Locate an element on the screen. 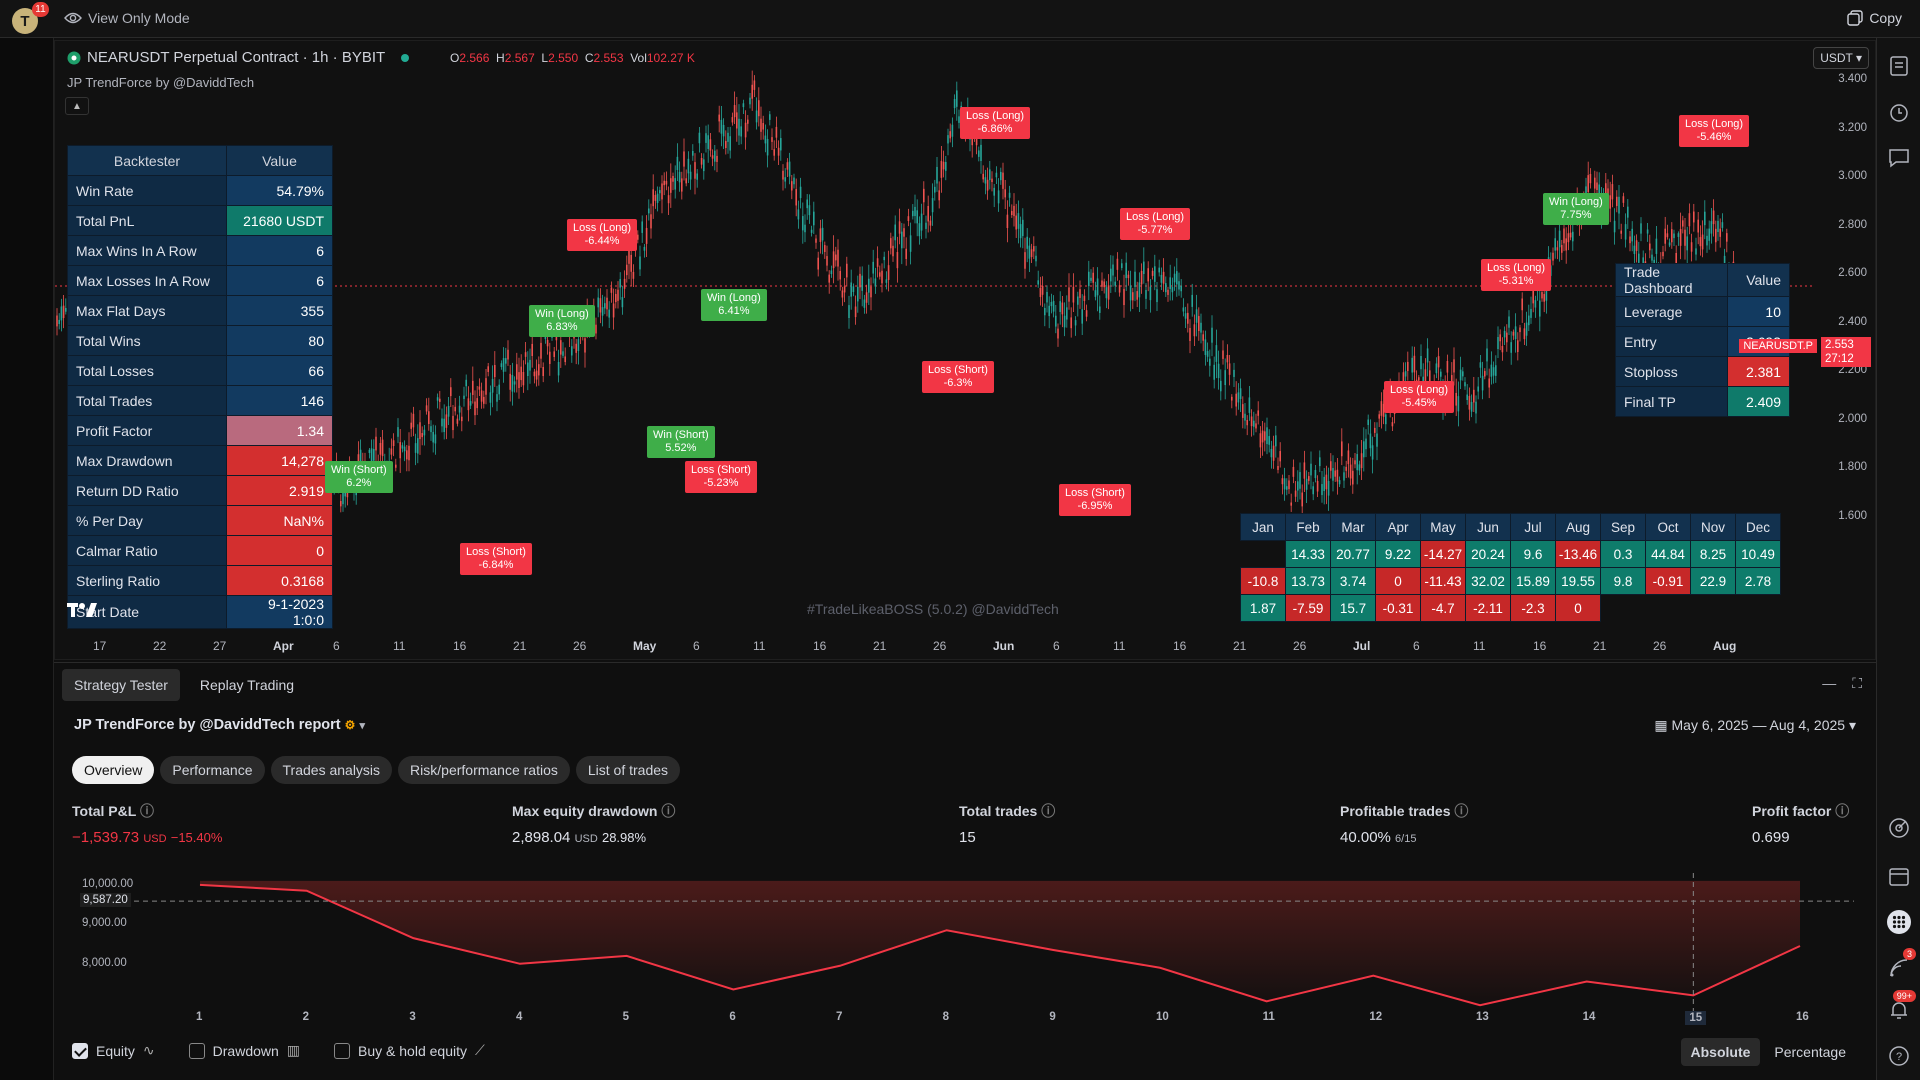  signal-icon is located at coordinates (1899, 968).